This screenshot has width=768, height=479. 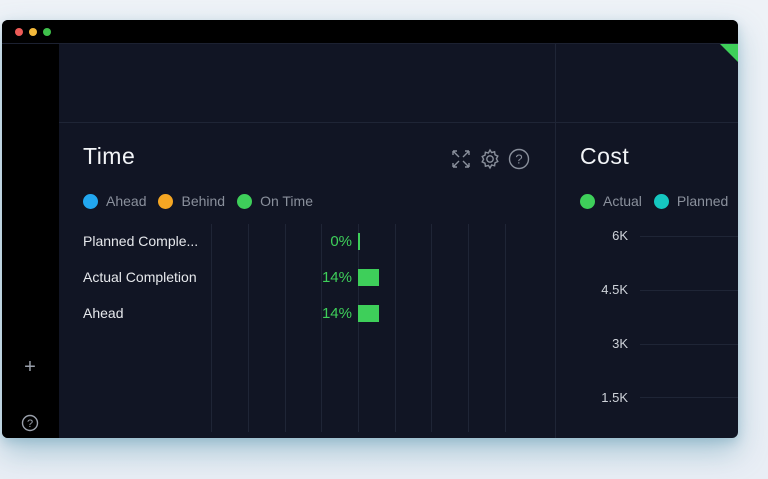 I want to click on time-legend: Ahead Behind On Time, so click(x=204, y=201).